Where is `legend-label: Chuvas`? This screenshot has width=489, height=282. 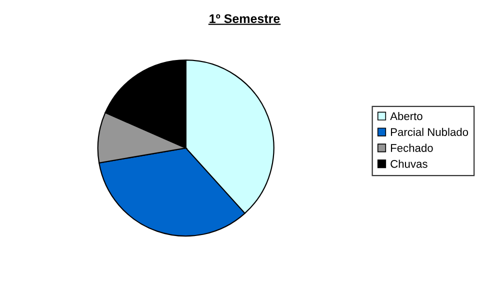
legend-label: Chuvas is located at coordinates (409, 164).